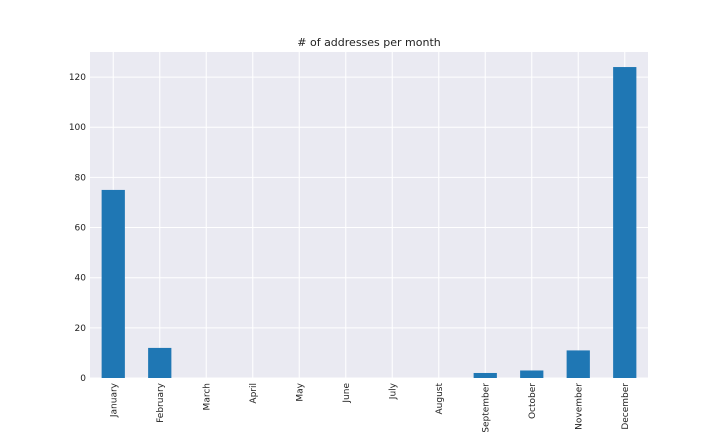 The width and height of the screenshot is (720, 432). I want to click on y-tick-label: 20, so click(81, 329).